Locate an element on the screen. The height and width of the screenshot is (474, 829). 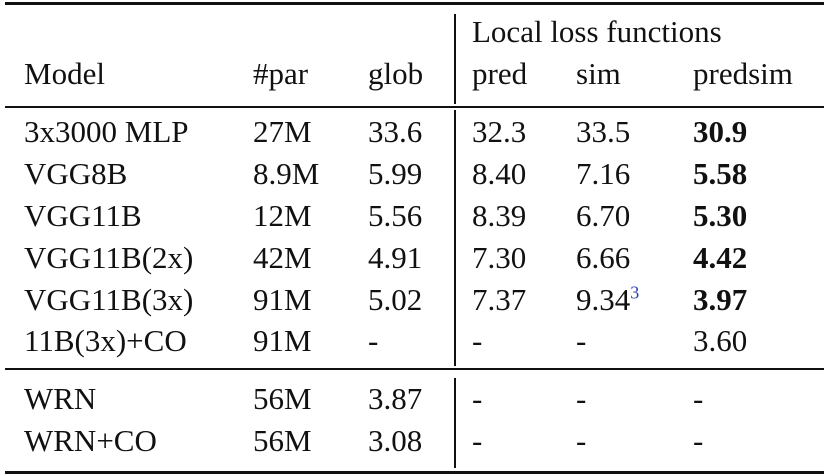
cell-par: 8.9M is located at coordinates (286, 173).